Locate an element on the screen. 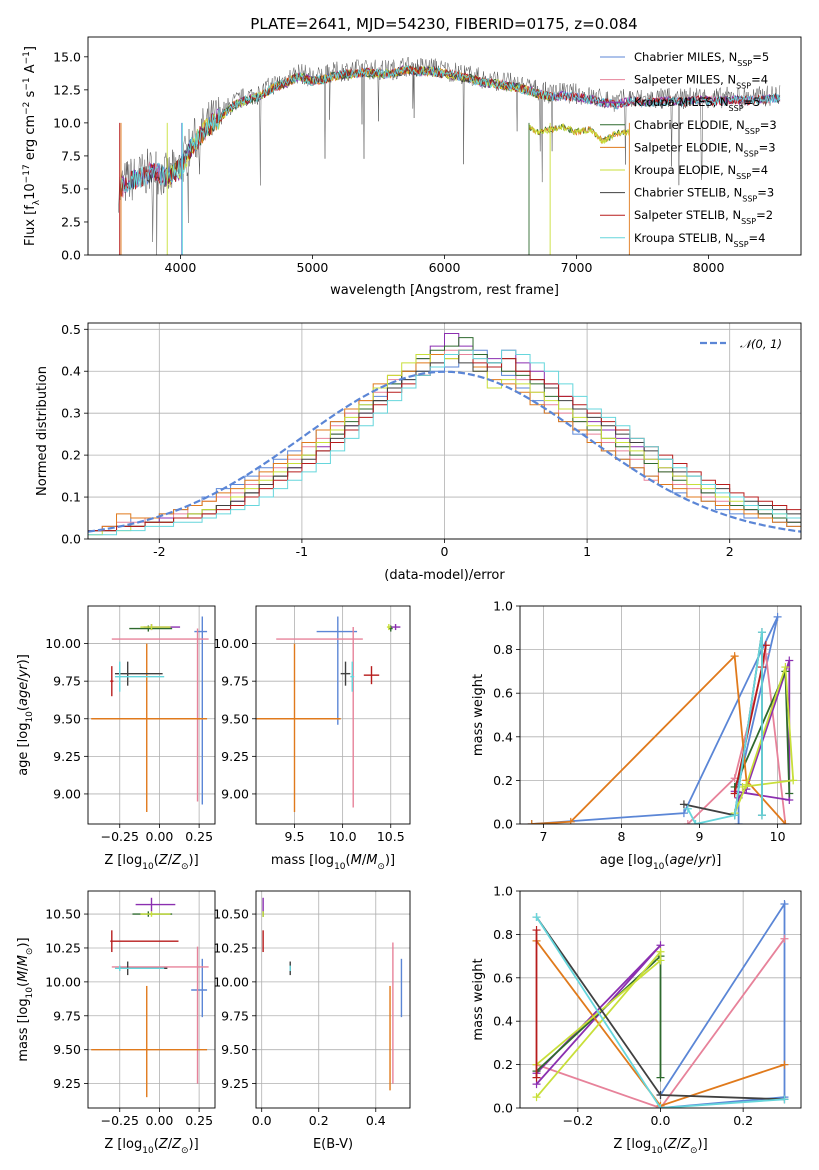  y-tick-label: 10.50 is located at coordinates (231, 914).